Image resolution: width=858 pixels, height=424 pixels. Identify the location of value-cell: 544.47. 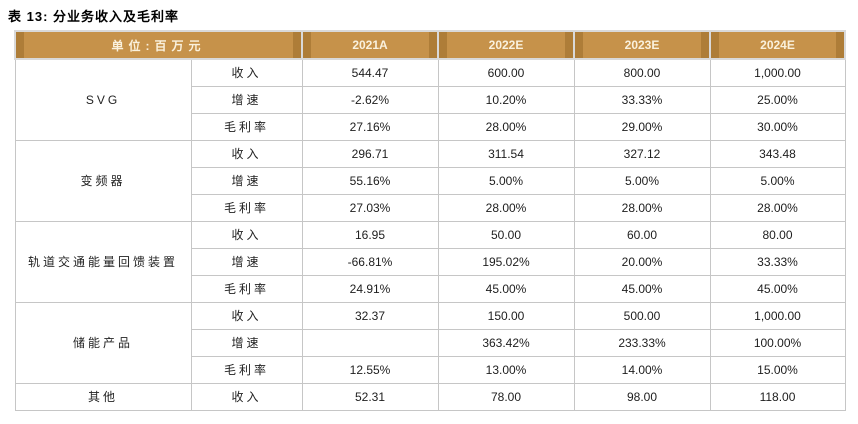
(370, 72).